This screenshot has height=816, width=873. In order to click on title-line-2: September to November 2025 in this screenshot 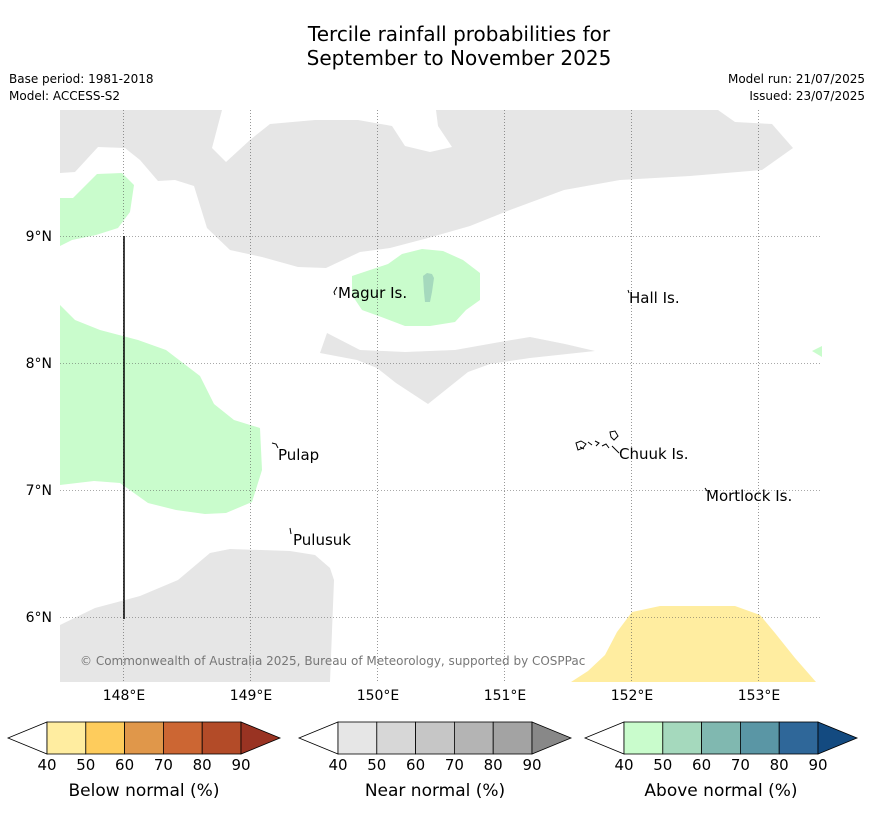, I will do `click(459, 58)`.